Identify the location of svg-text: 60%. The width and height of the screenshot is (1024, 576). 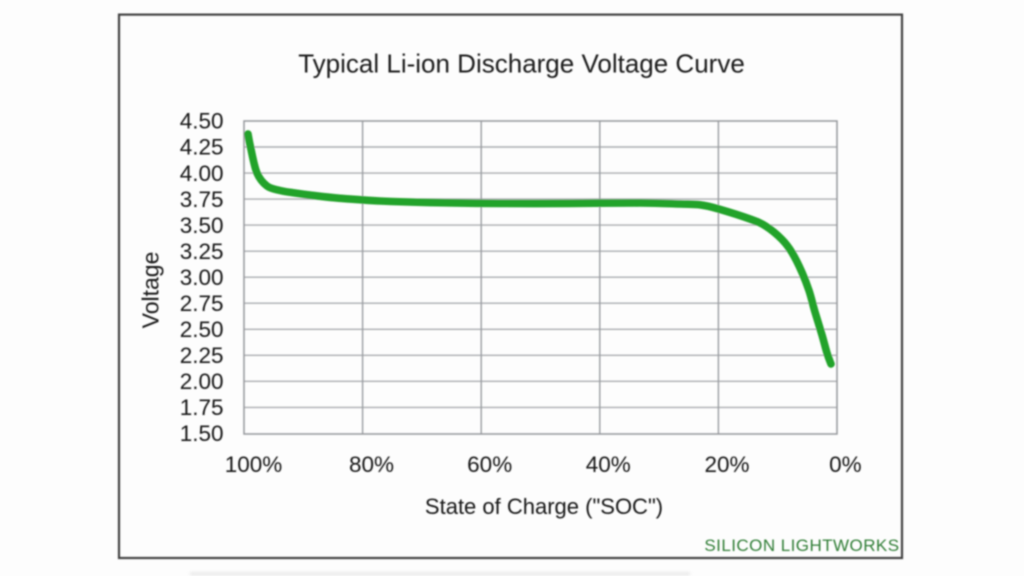
(489, 464).